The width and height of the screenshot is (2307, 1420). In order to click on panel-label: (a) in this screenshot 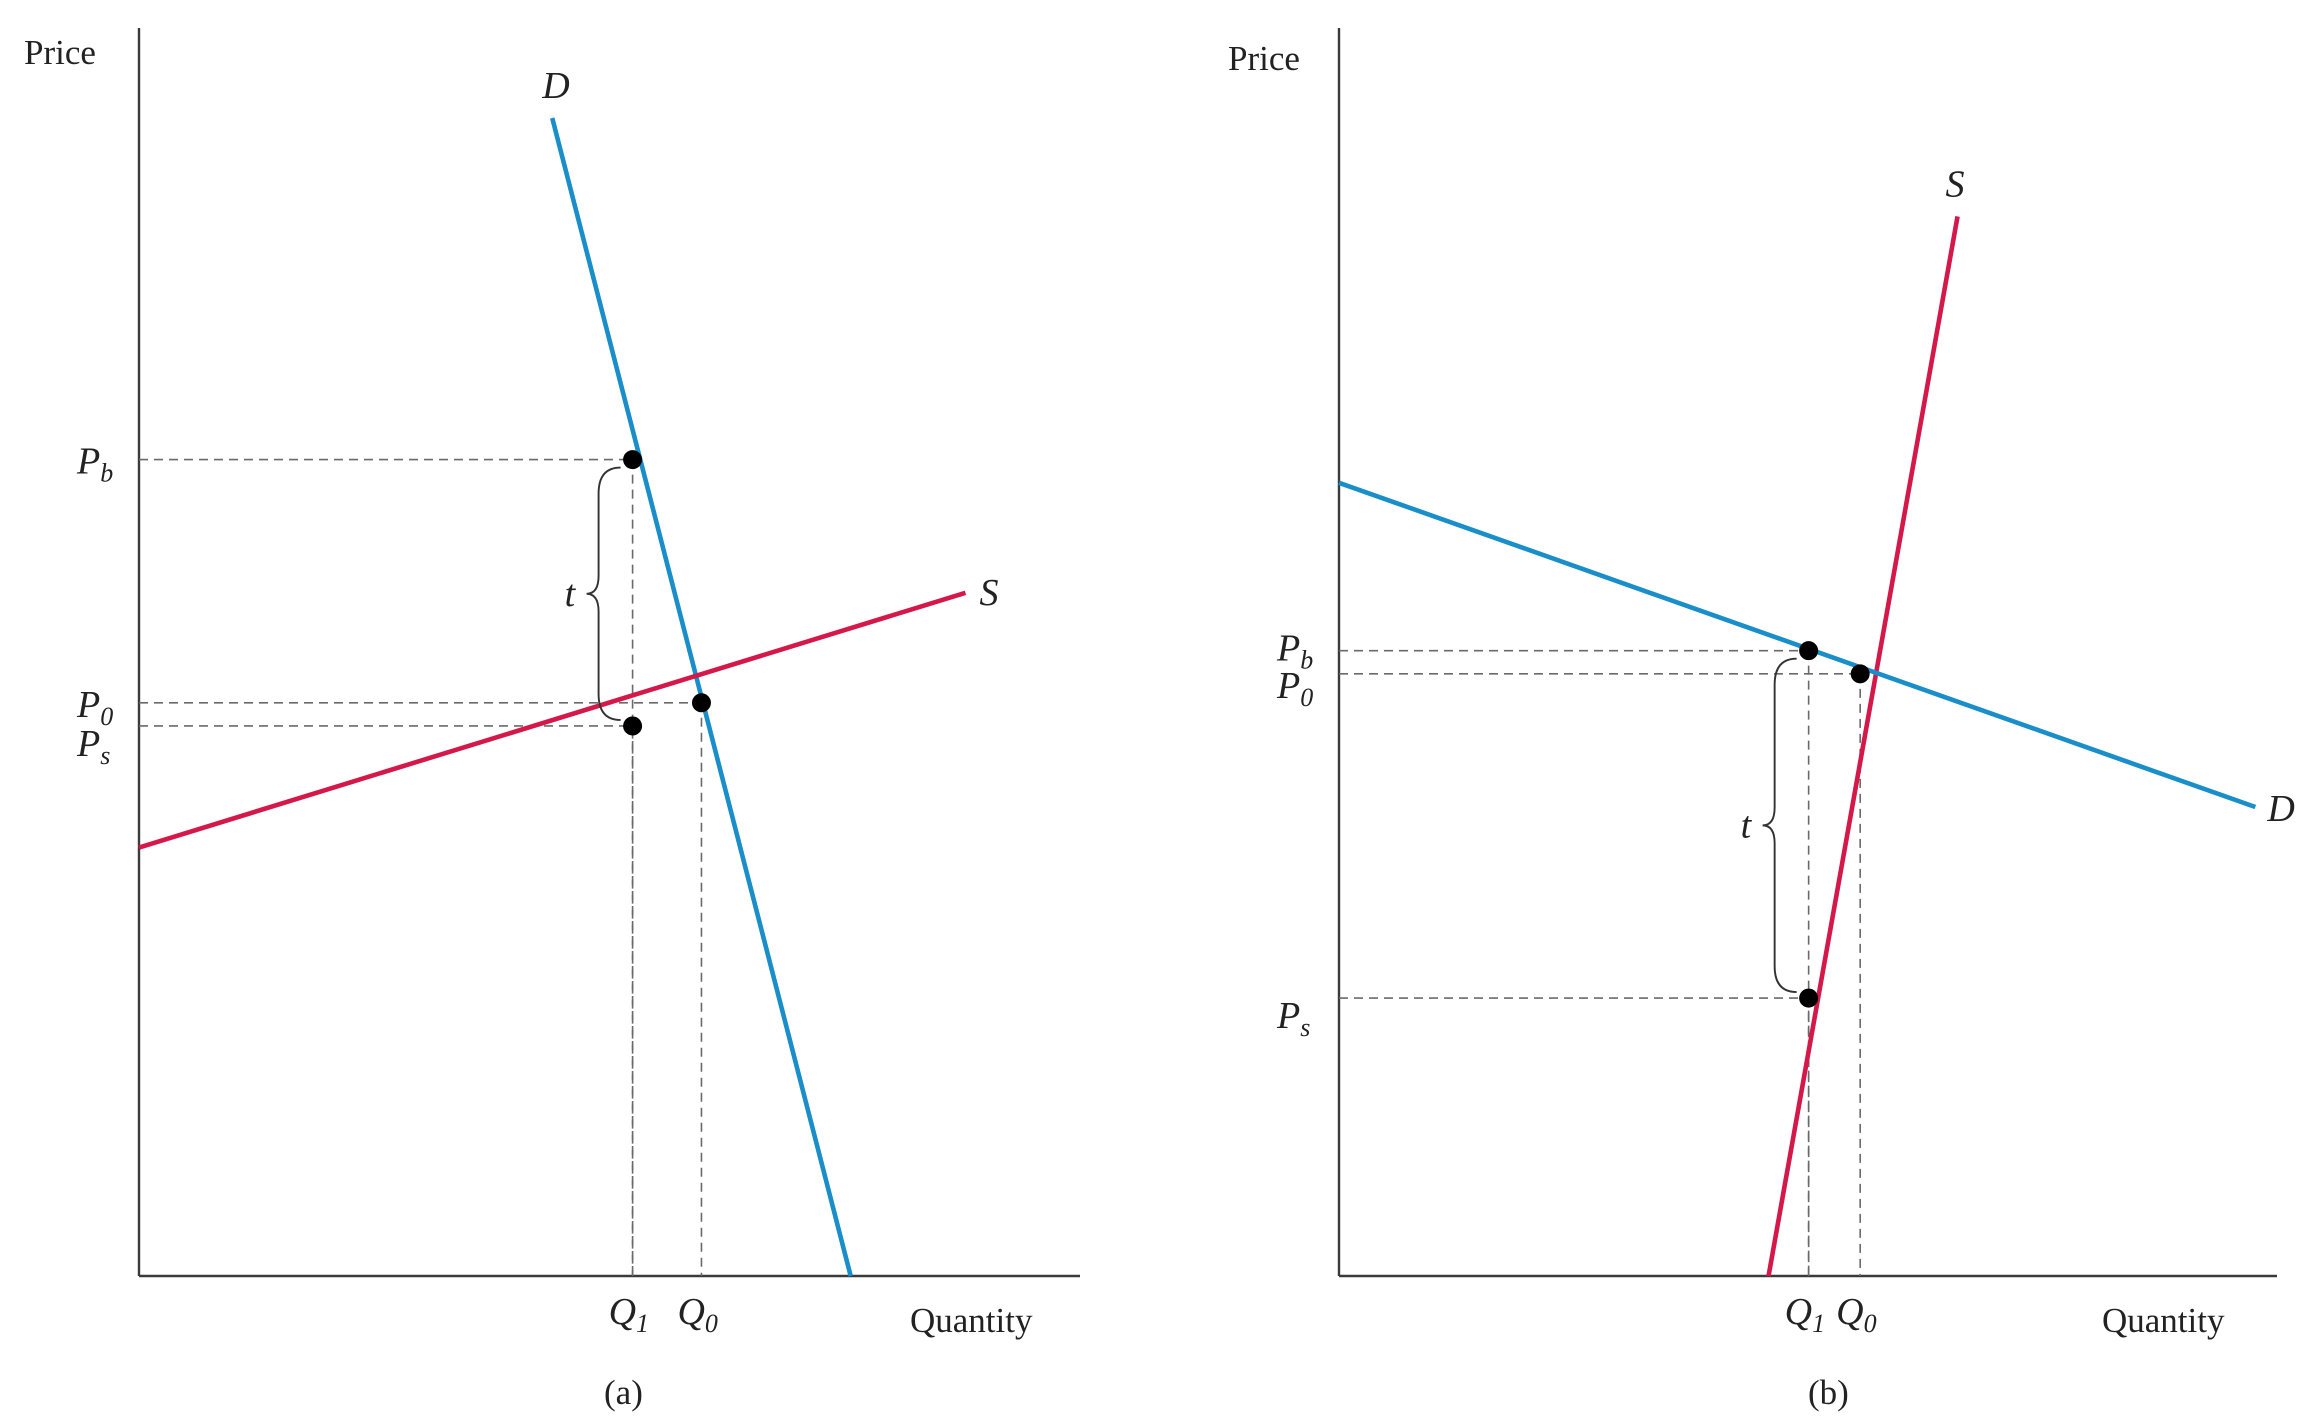, I will do `click(623, 1392)`.